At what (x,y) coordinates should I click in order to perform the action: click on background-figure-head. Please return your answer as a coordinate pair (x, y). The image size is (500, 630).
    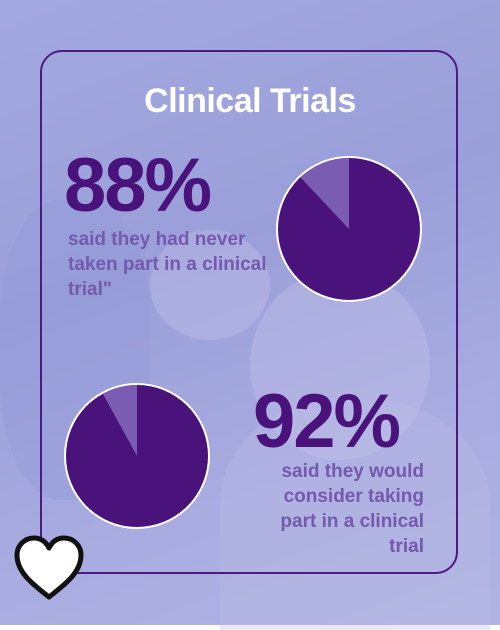
    Looking at the image, I should click on (340, 365).